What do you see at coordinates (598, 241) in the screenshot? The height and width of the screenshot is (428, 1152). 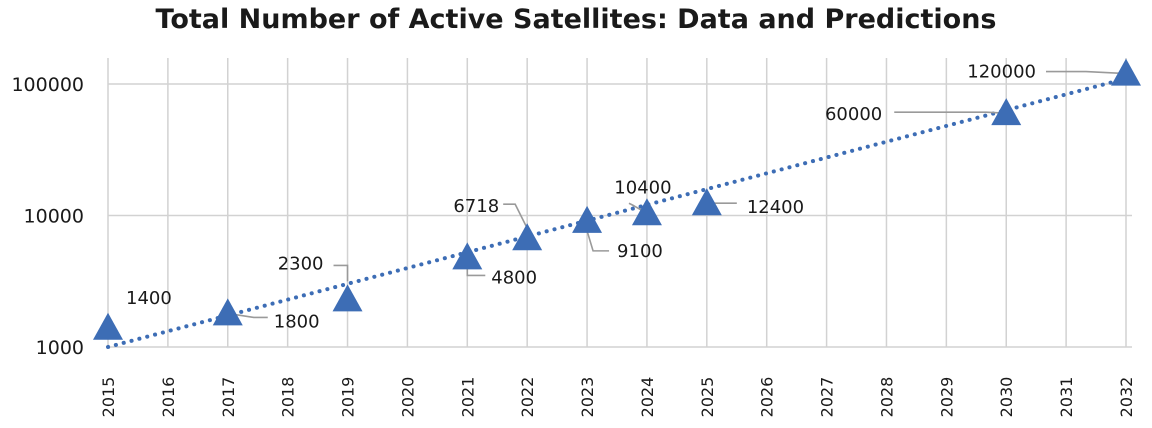 I see `leader-line-2023` at bounding box center [598, 241].